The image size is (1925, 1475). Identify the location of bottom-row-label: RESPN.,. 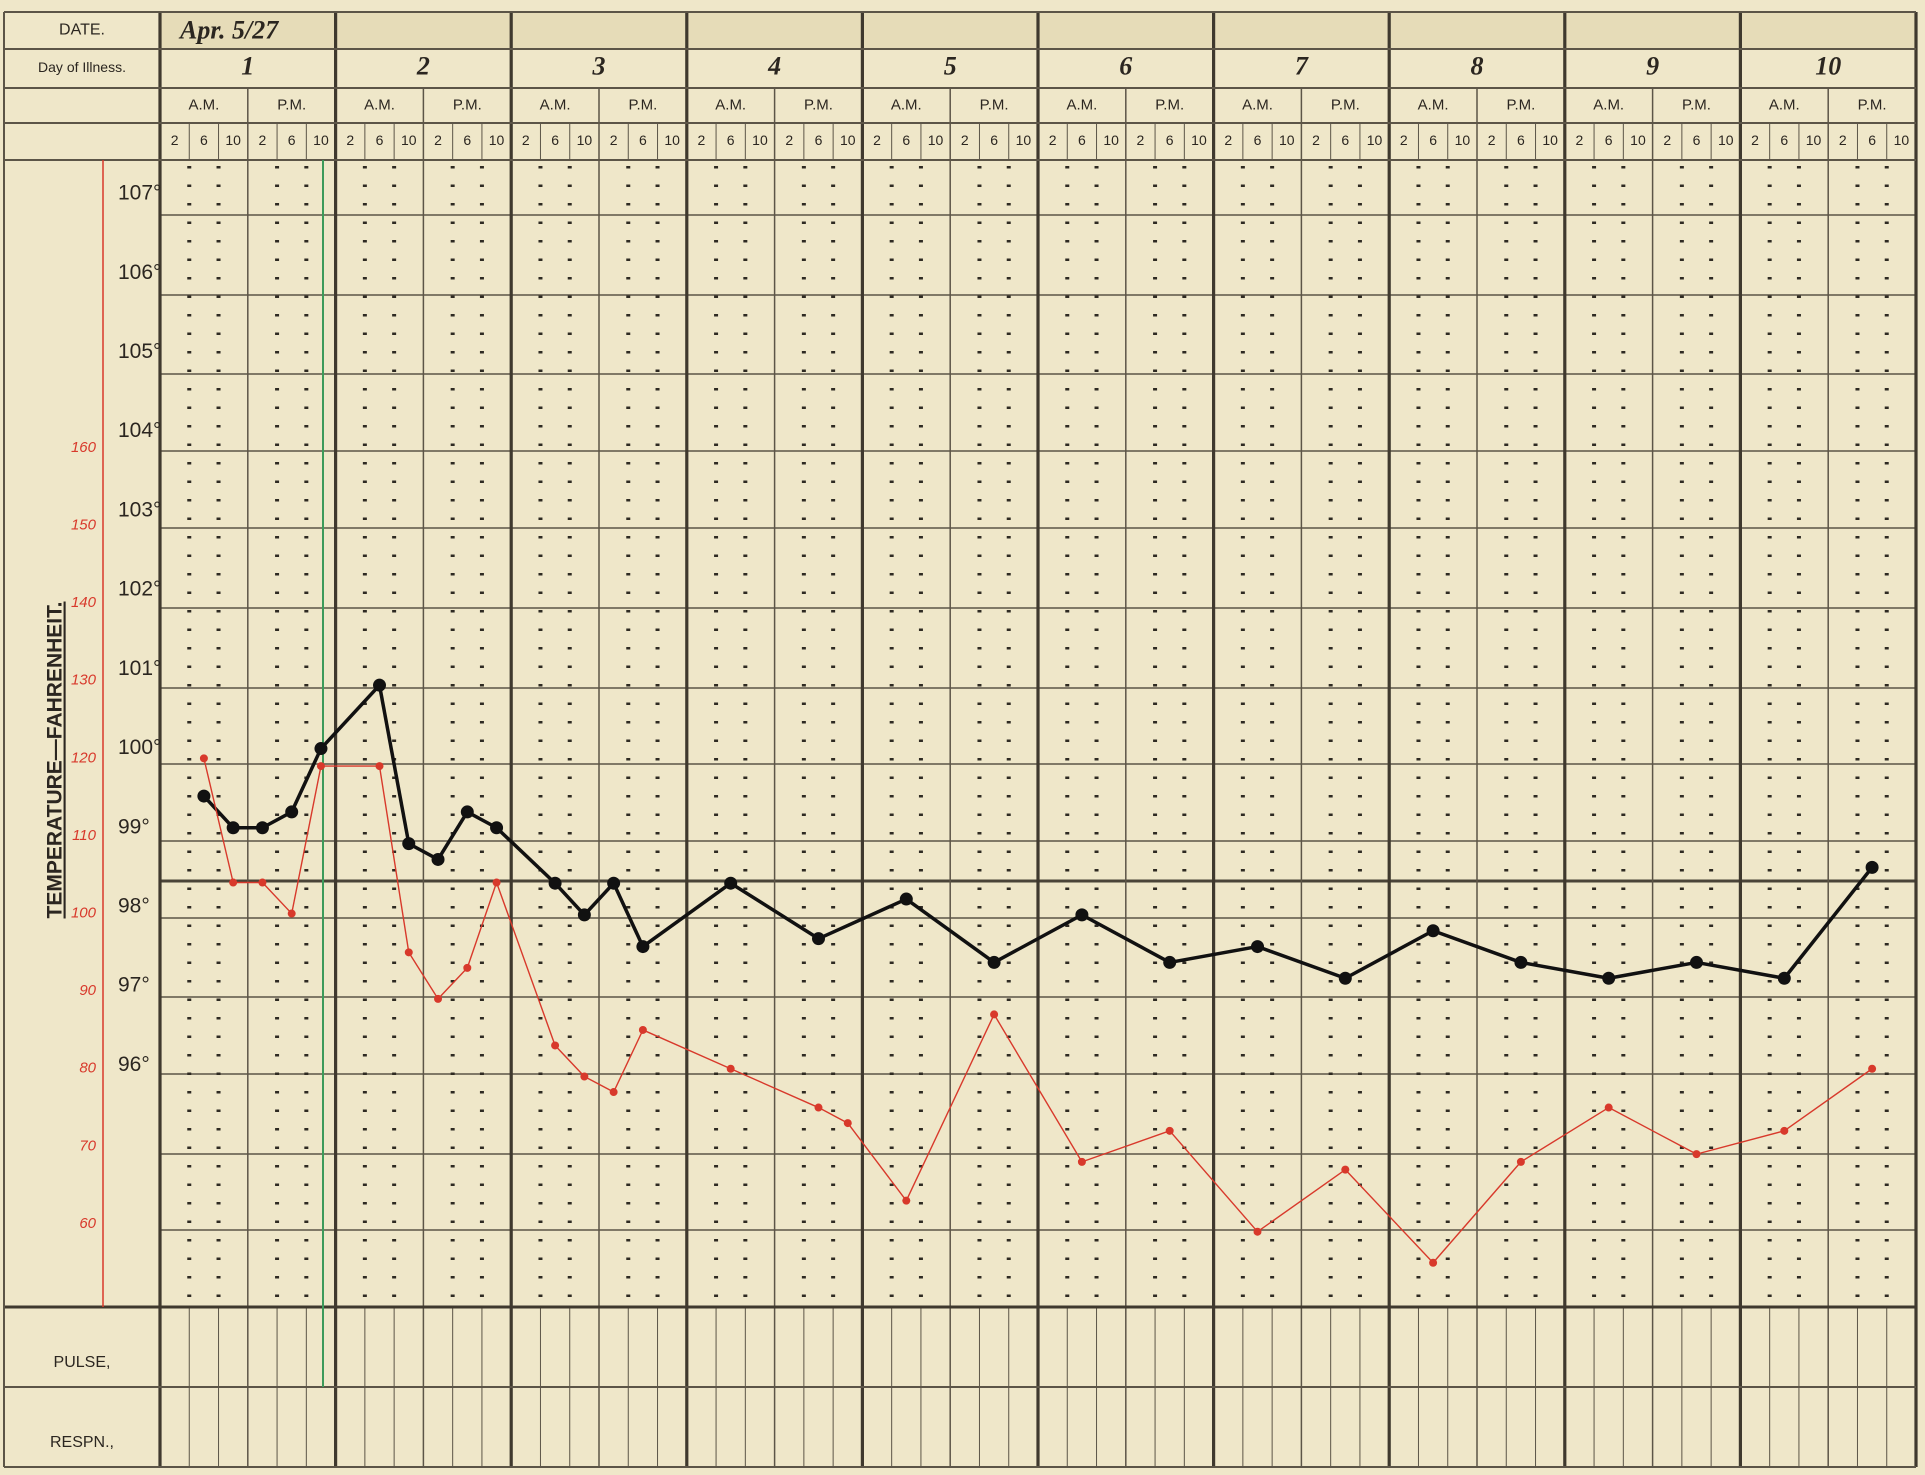
(82, 1442).